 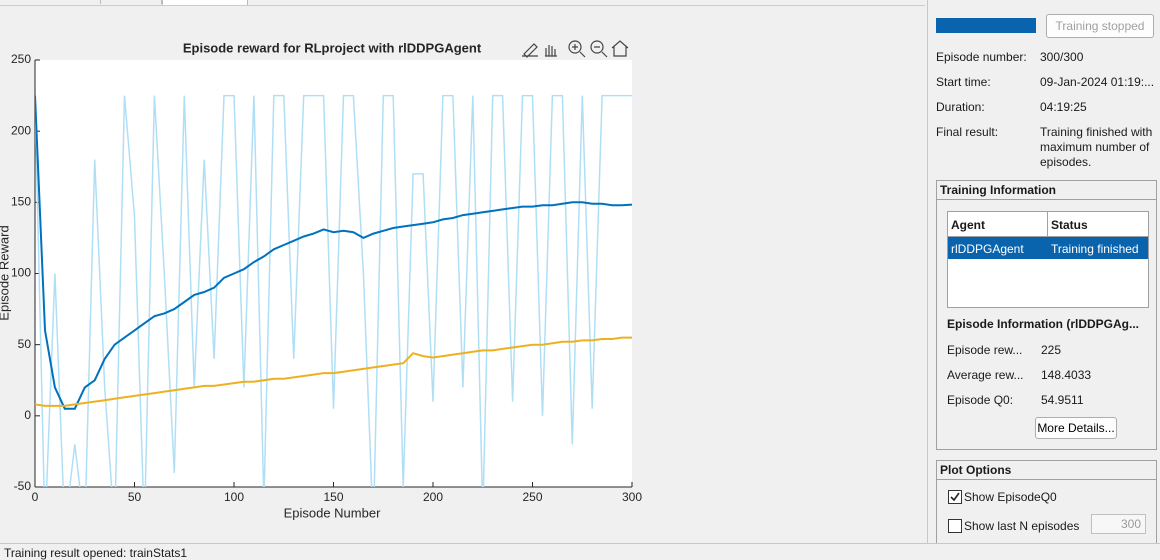 What do you see at coordinates (1062, 57) in the screenshot?
I see `info-value: 300/300` at bounding box center [1062, 57].